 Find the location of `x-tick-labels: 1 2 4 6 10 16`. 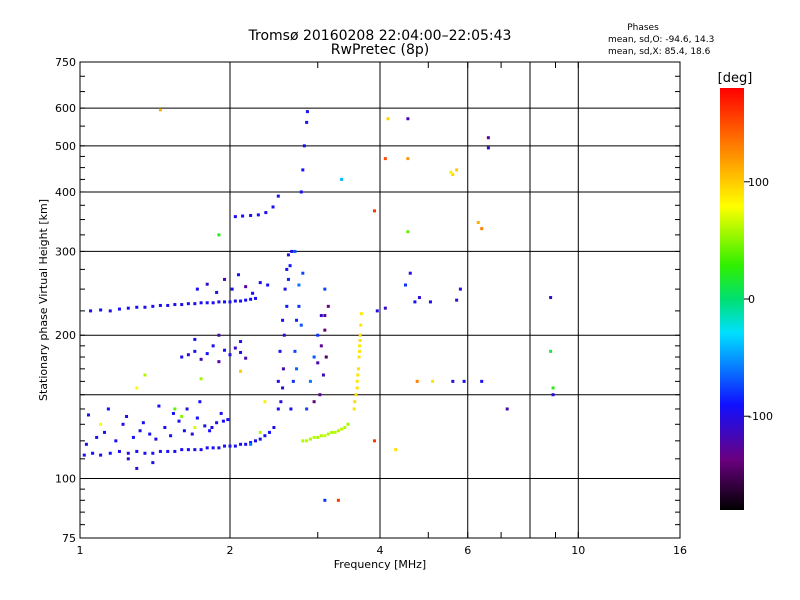

x-tick-labels: 1 2 4 6 10 16 is located at coordinates (382, 550).